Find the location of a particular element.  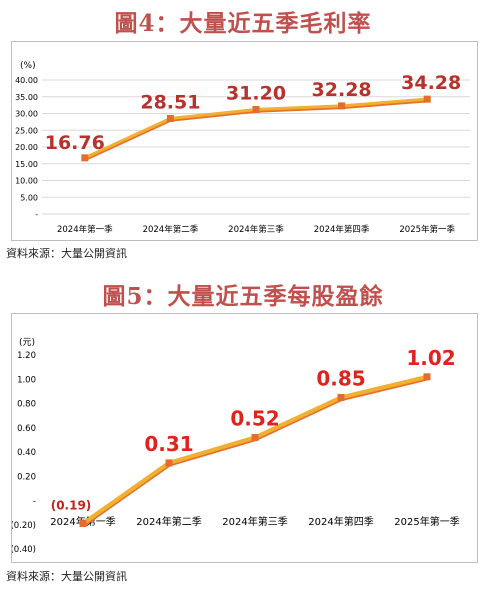

chart2-ytick-label: 1.20 is located at coordinates (26, 356).